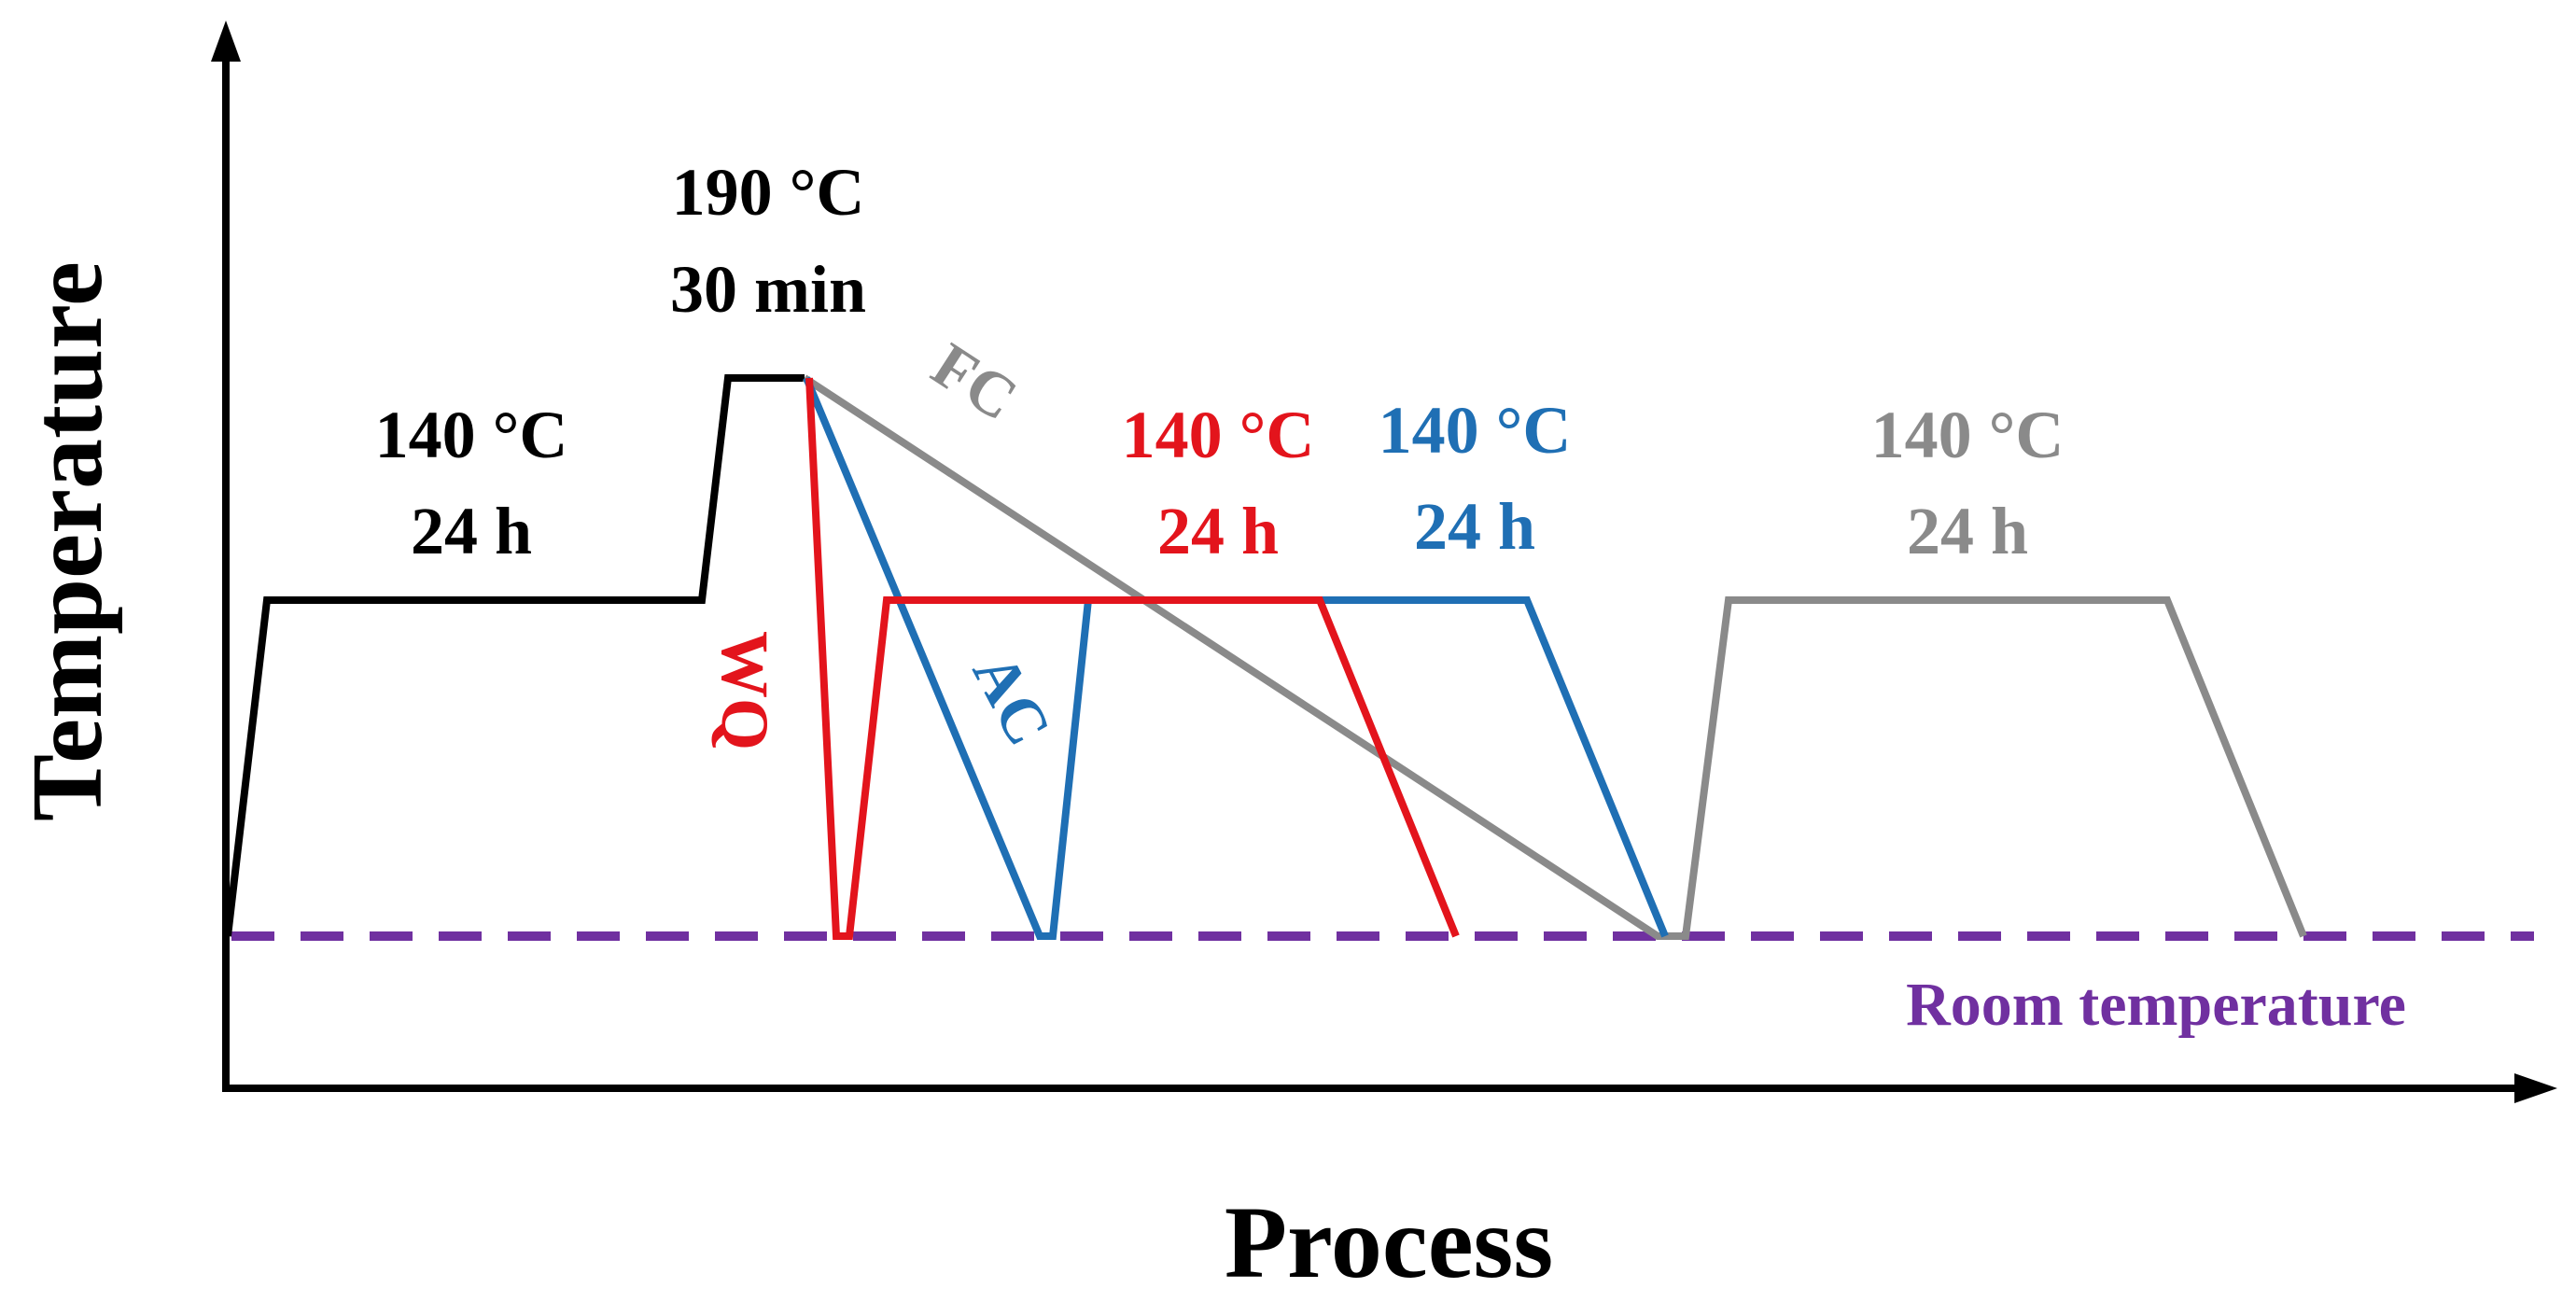  I want to click on wq-path, so click(1132, 658).